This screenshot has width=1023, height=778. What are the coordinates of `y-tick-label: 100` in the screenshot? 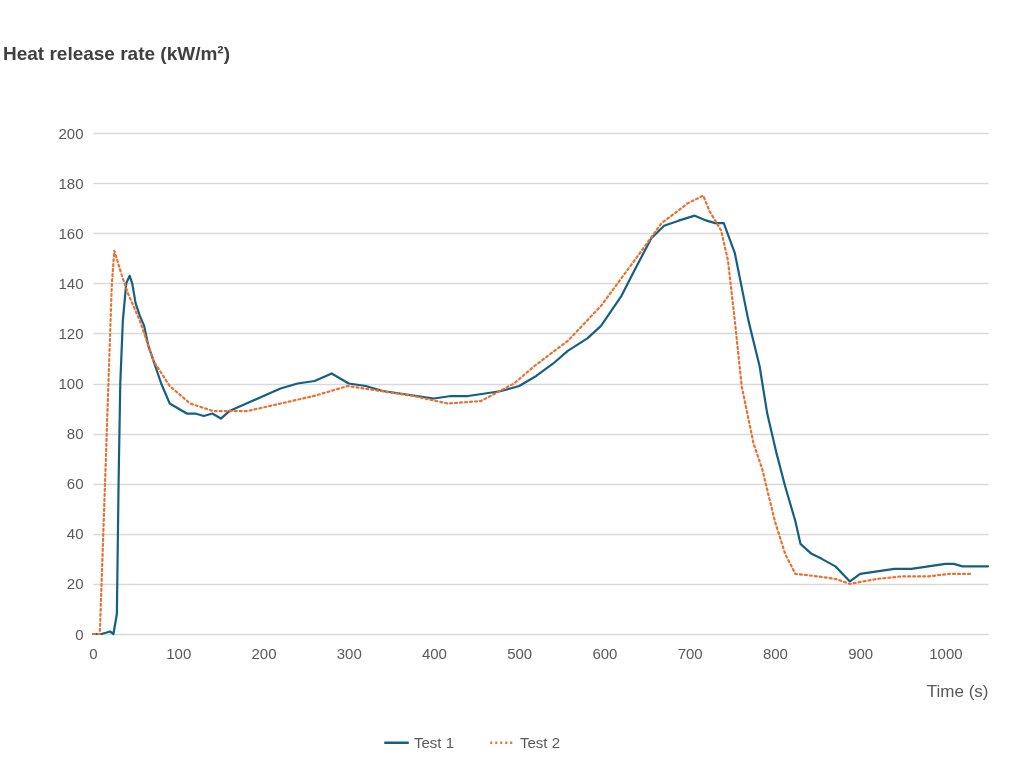 It's located at (71, 383).